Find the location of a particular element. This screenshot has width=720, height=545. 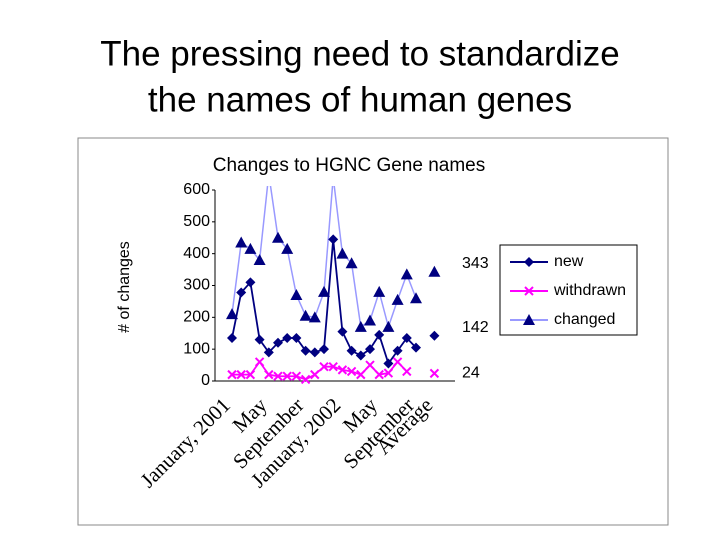

y-tick-label: 300 is located at coordinates (196, 285).